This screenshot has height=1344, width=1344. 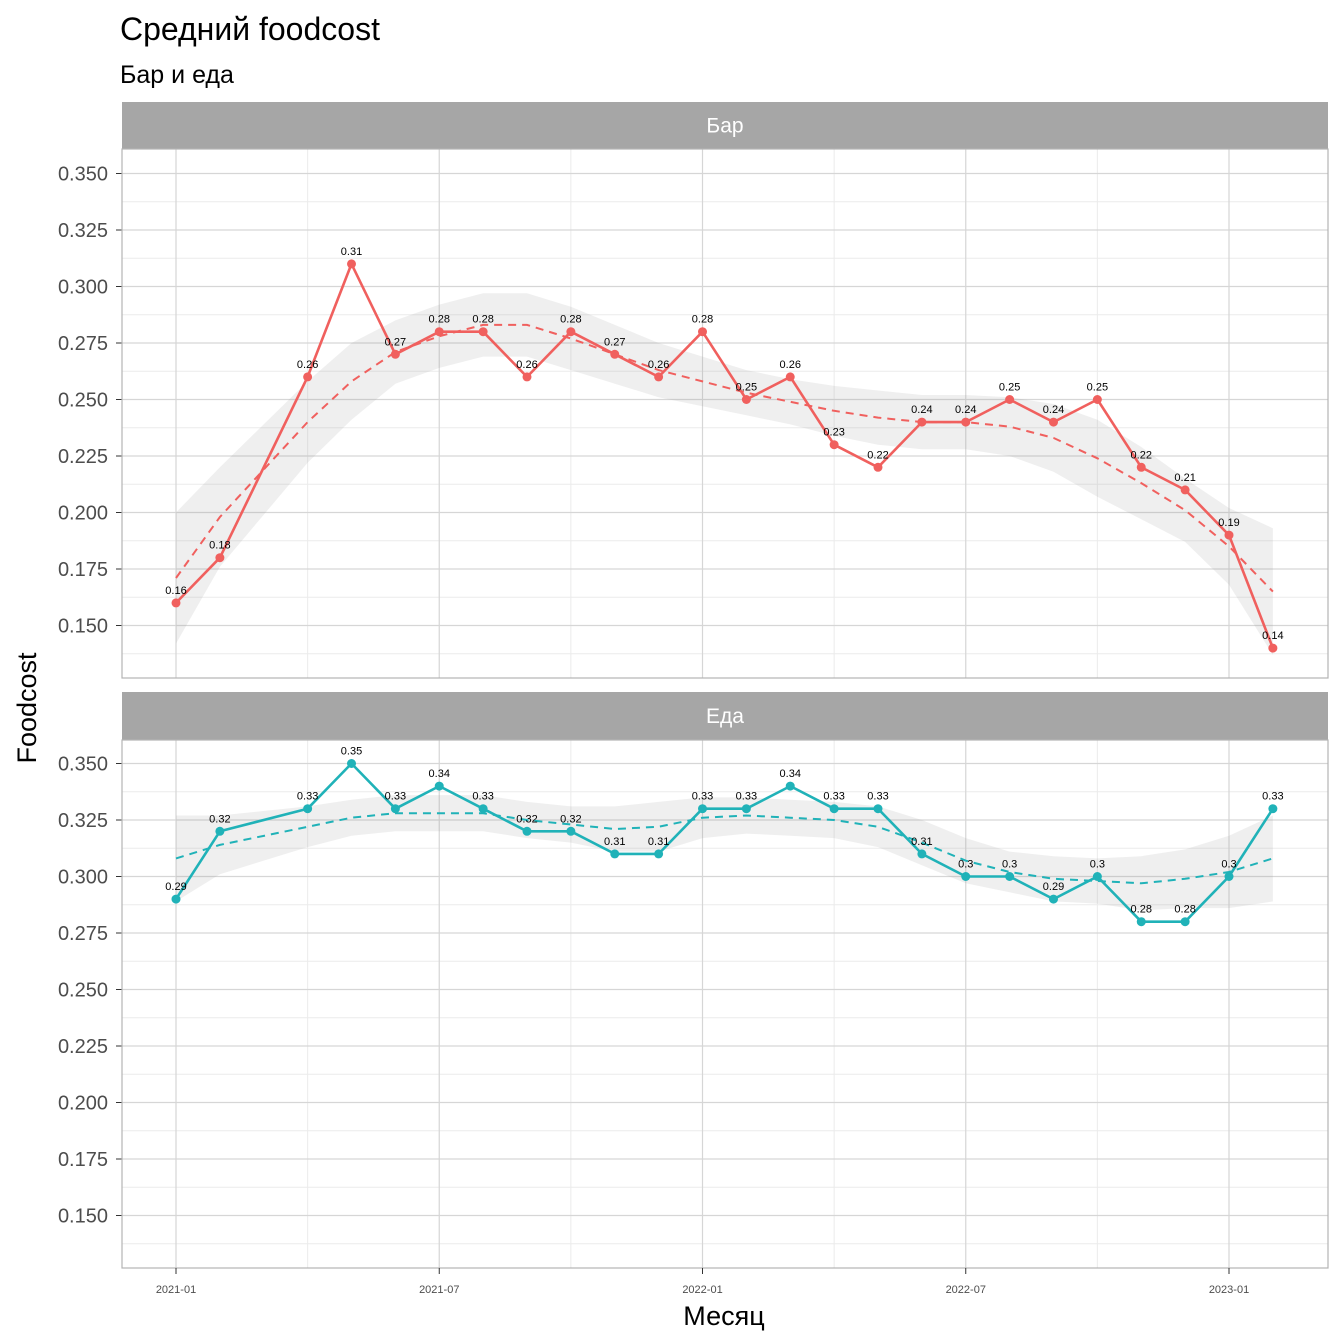 What do you see at coordinates (83, 991) in the screenshot?
I see `y-tick-label: 0.250` at bounding box center [83, 991].